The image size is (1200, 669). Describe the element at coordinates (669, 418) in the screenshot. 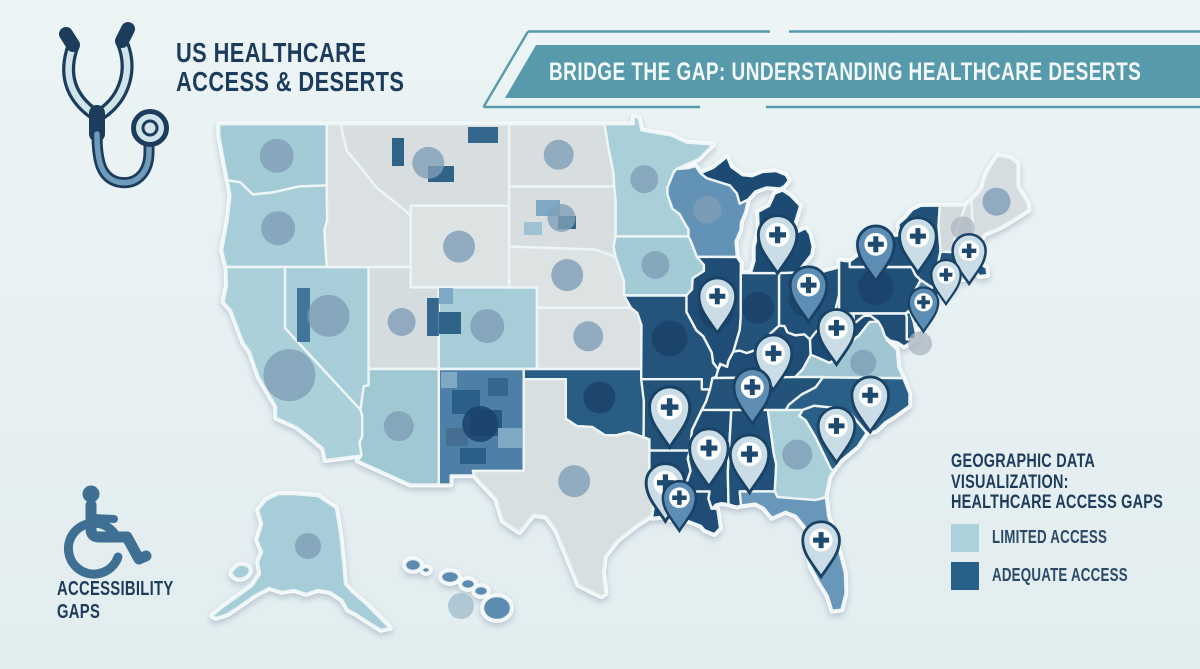

I see `pin-AR` at that location.